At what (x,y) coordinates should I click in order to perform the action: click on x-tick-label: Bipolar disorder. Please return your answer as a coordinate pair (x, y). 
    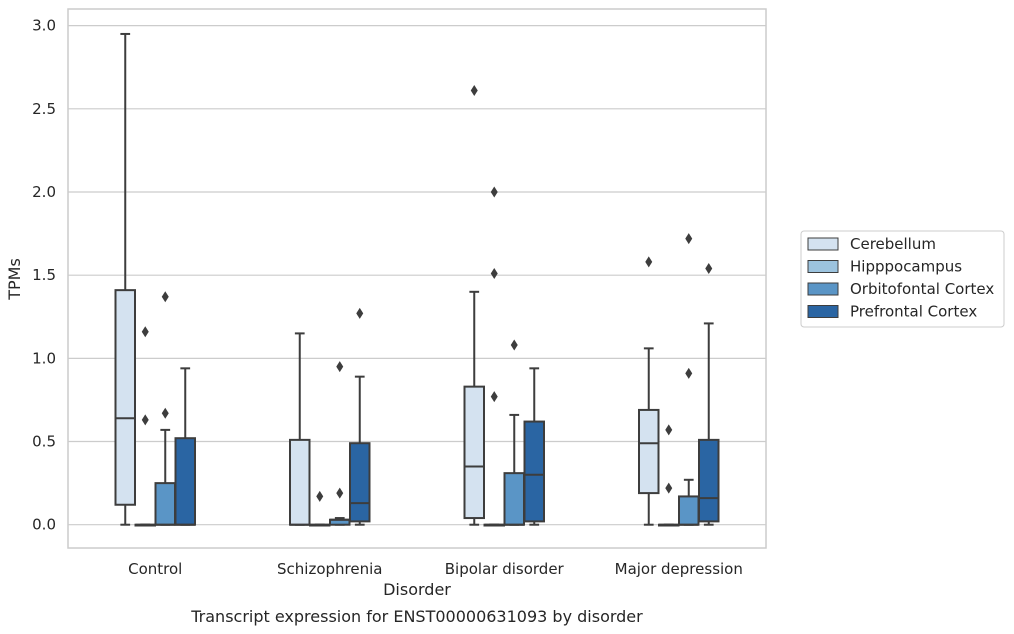
    Looking at the image, I should click on (505, 569).